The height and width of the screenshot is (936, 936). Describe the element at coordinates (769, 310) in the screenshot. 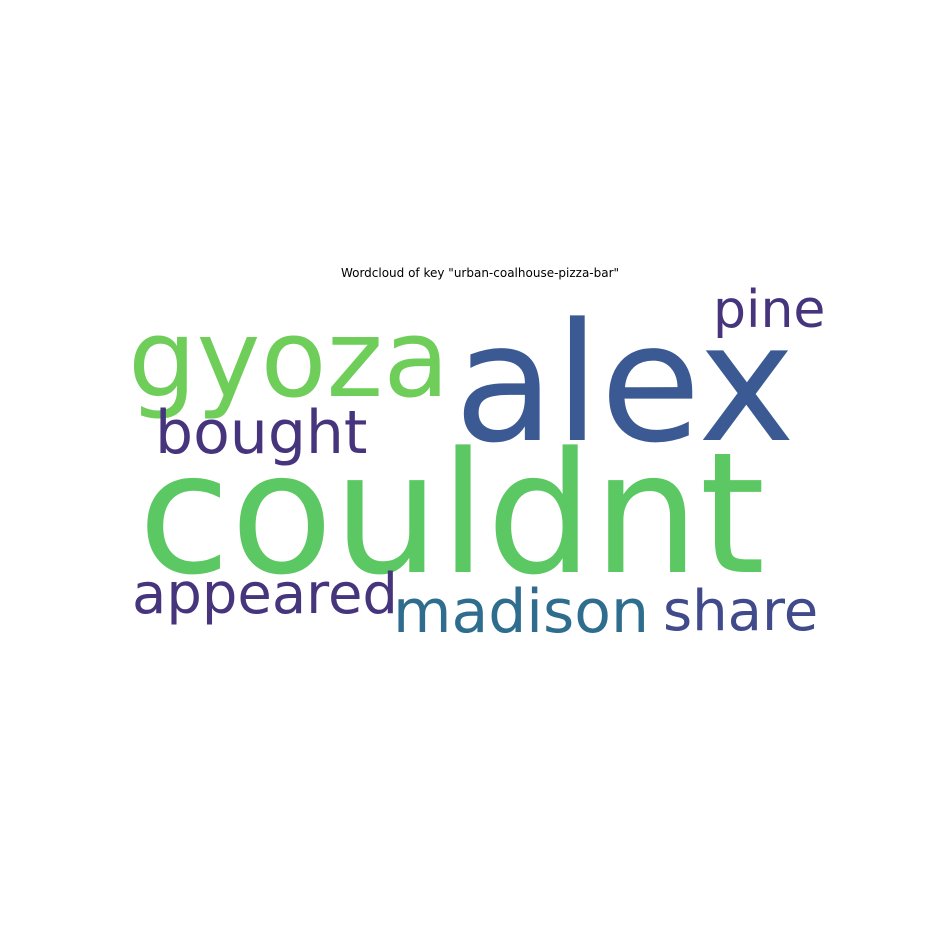

I see `word-pine: pine` at that location.